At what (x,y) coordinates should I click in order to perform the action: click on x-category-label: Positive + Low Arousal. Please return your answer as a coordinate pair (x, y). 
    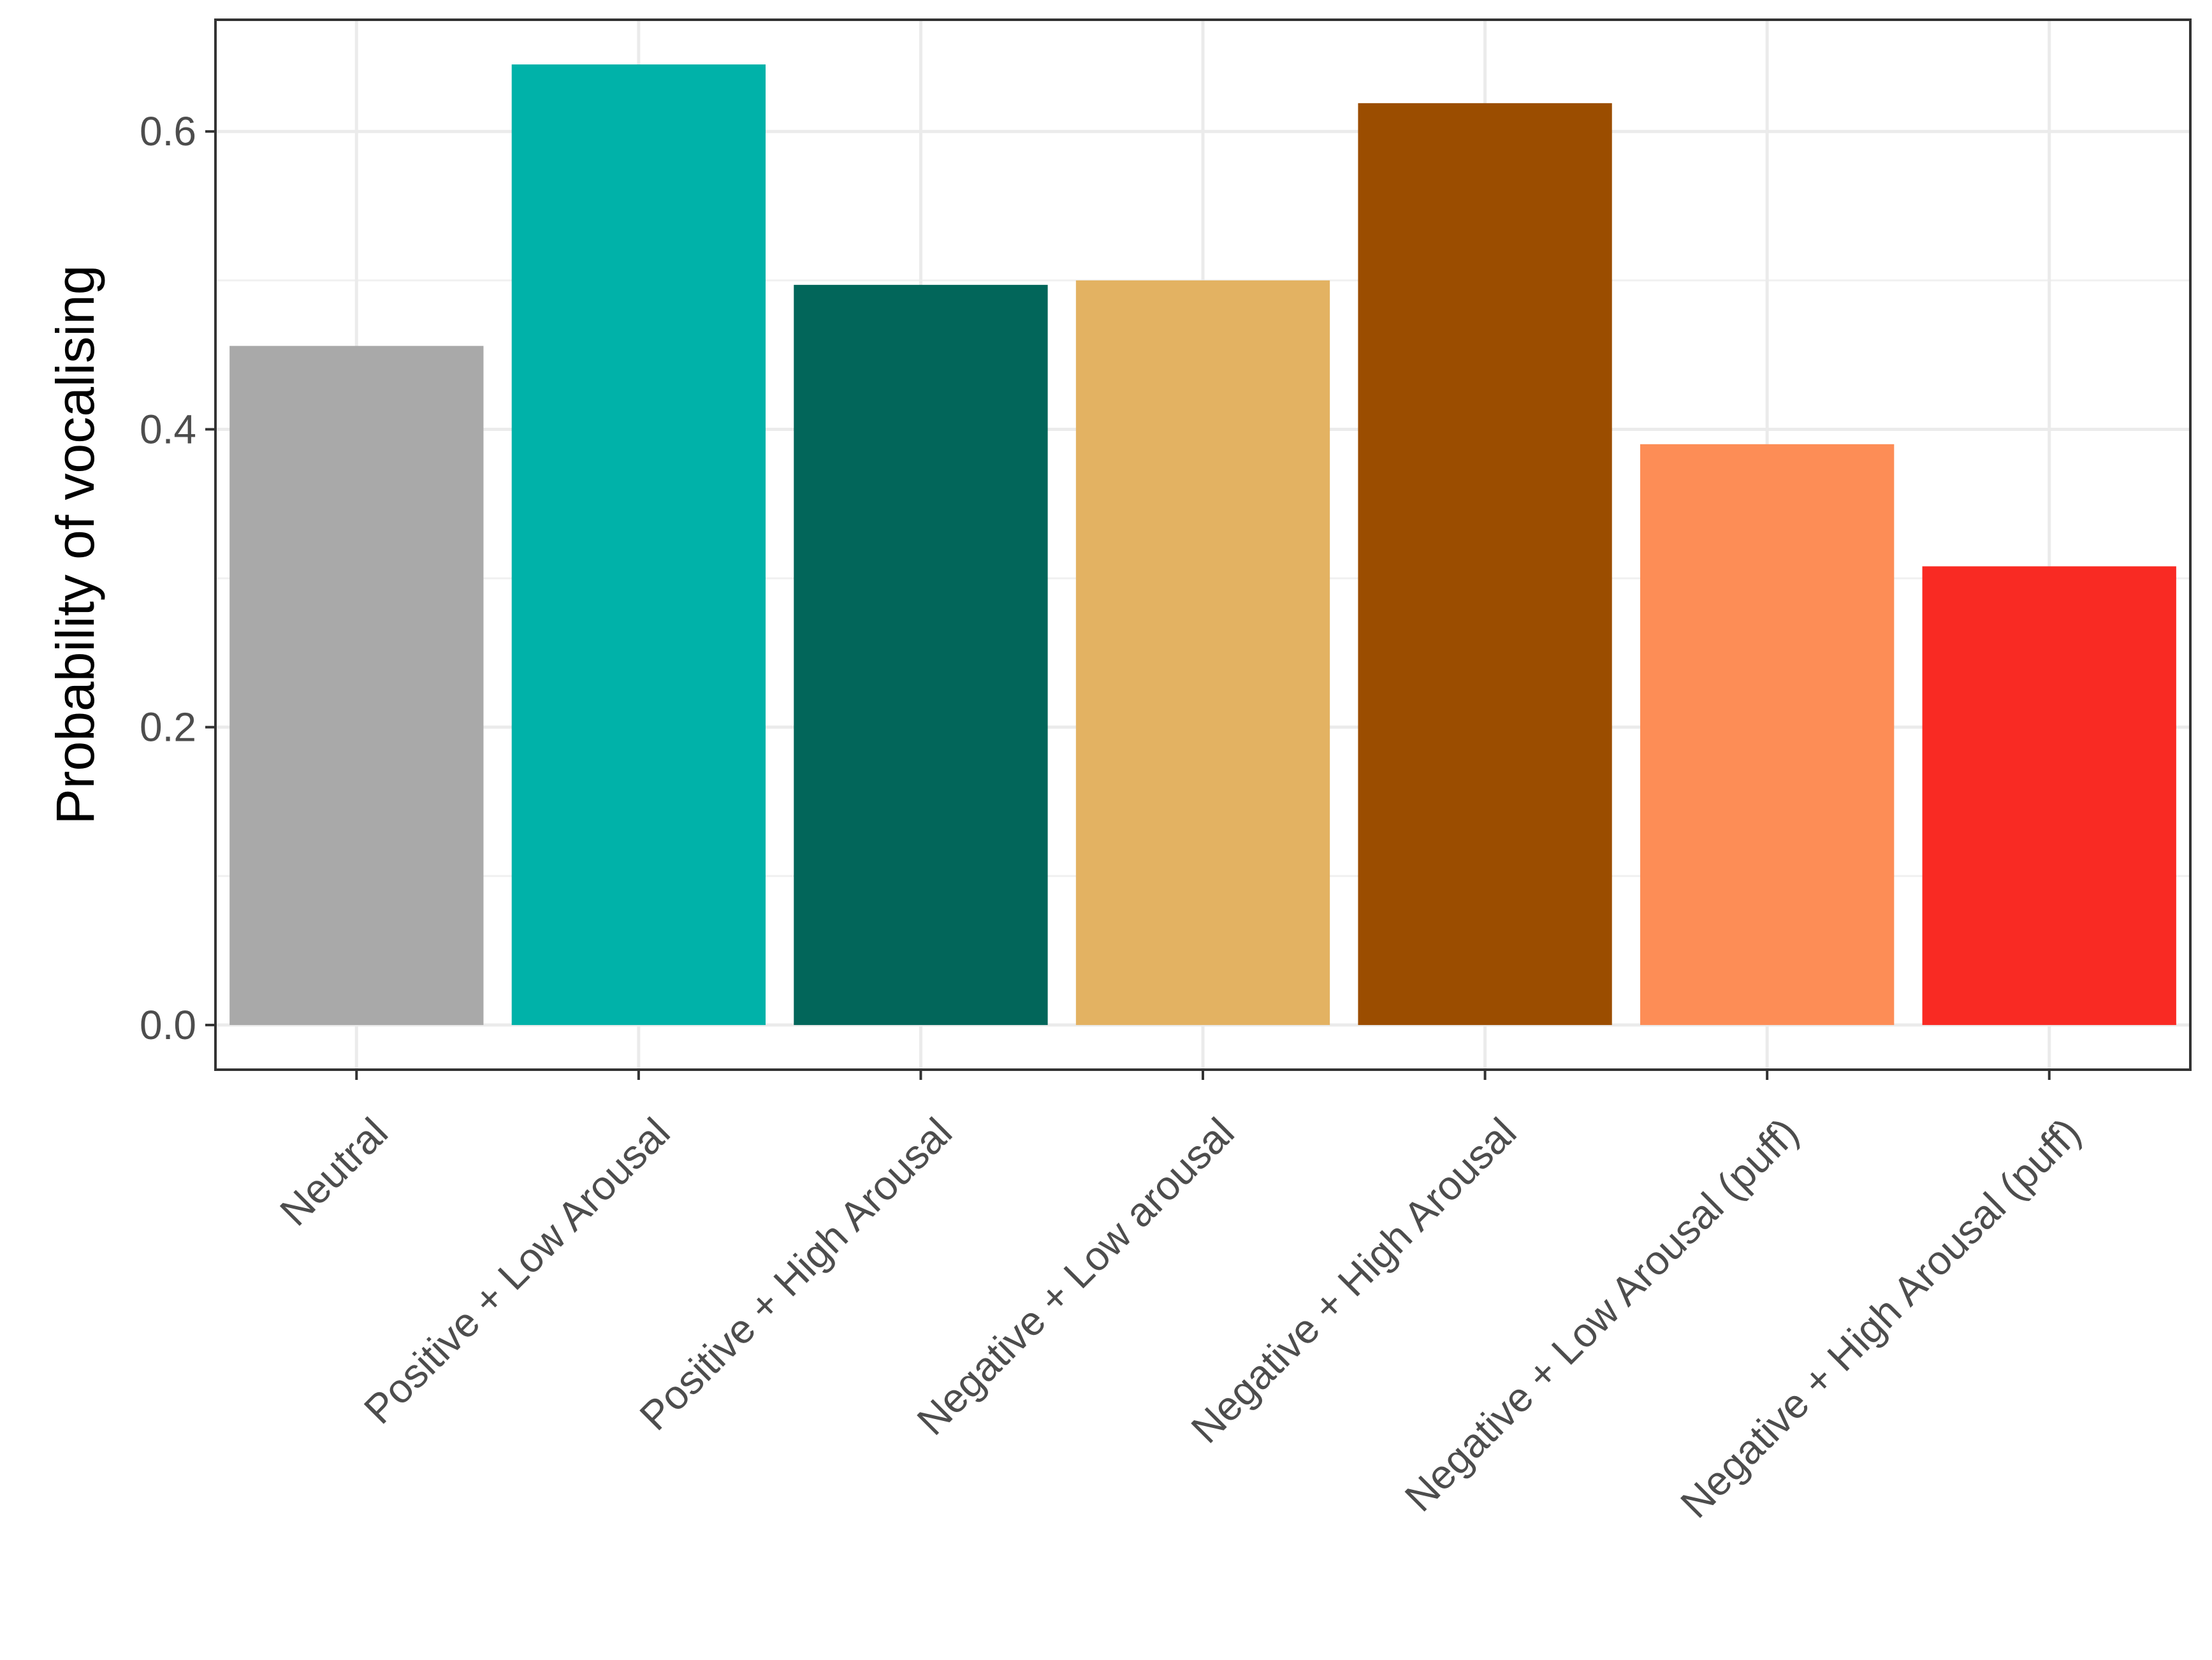
    Looking at the image, I should click on (516, 1270).